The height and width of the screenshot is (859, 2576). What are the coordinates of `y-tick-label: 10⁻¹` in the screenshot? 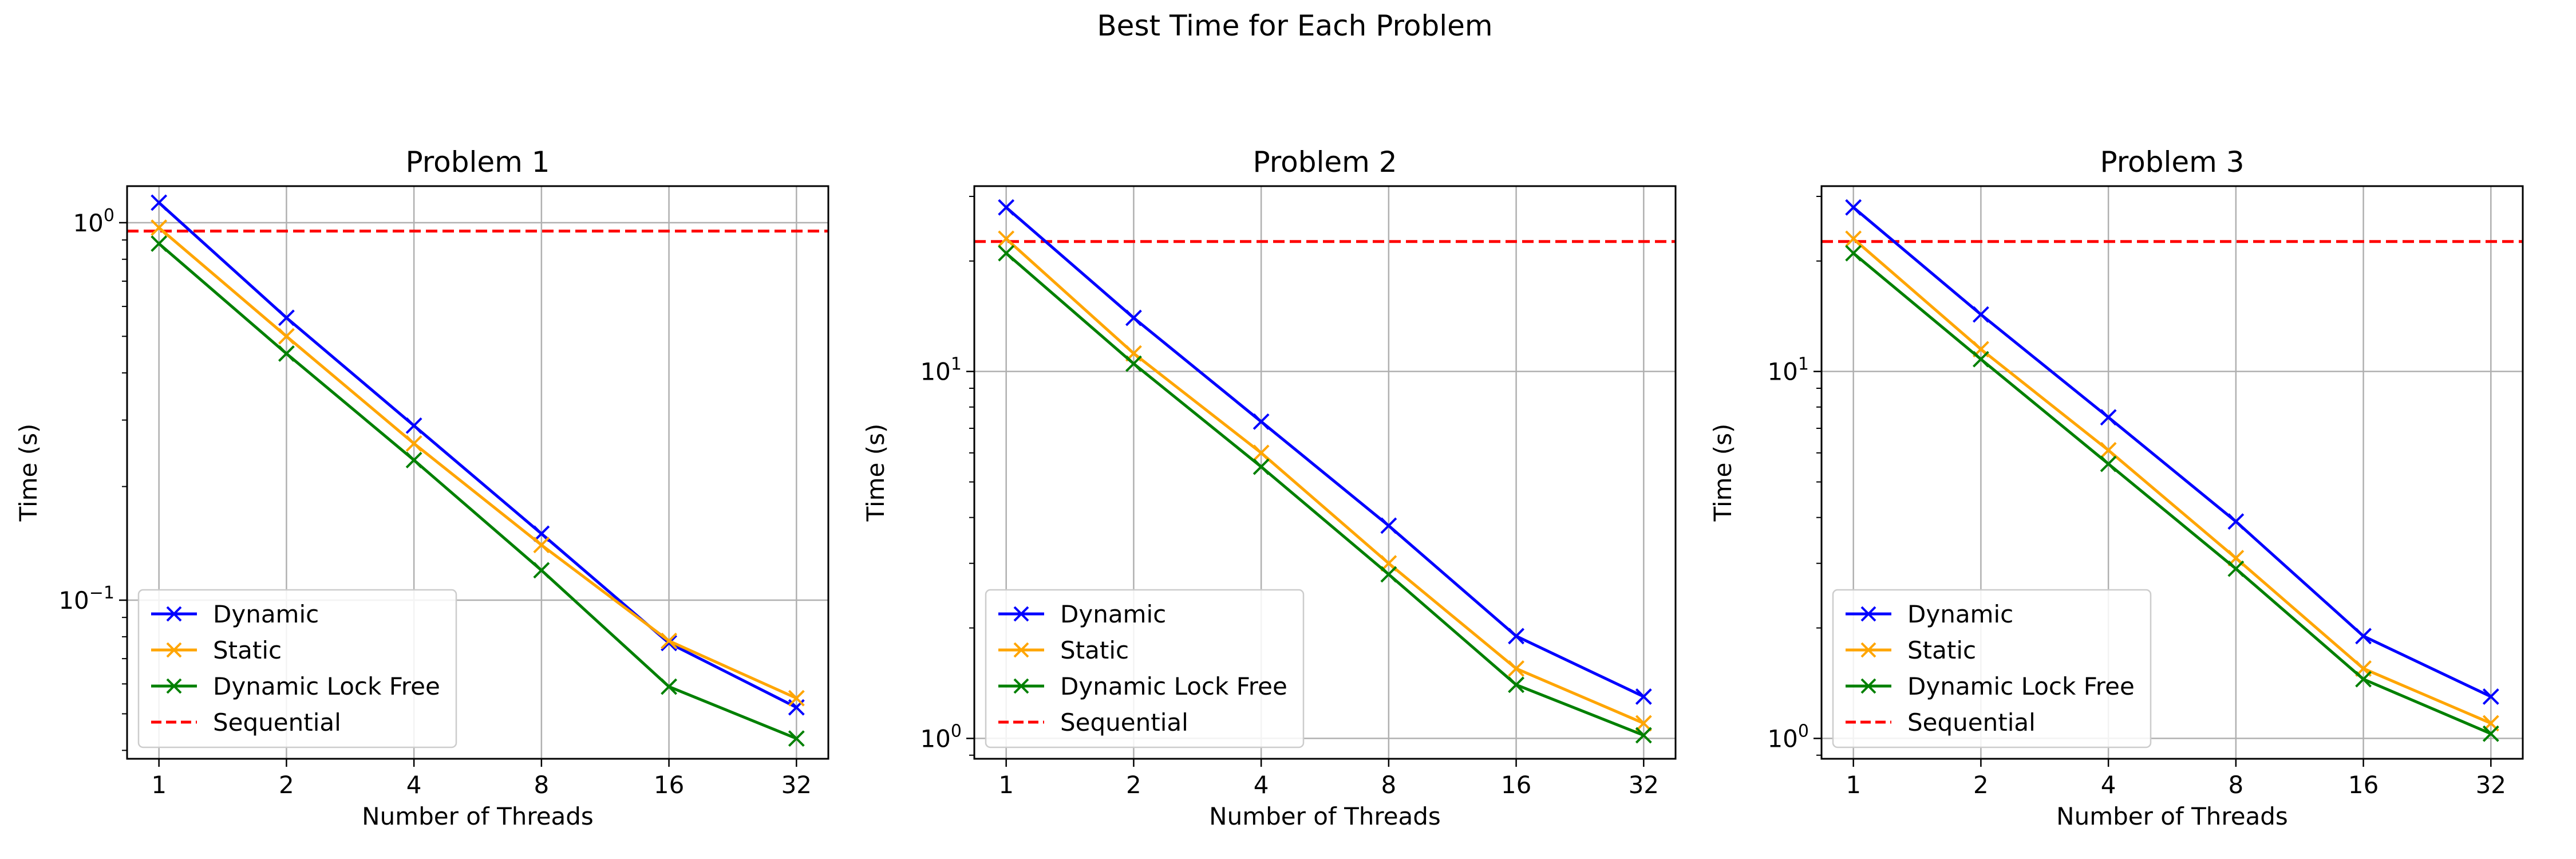 It's located at (86, 598).